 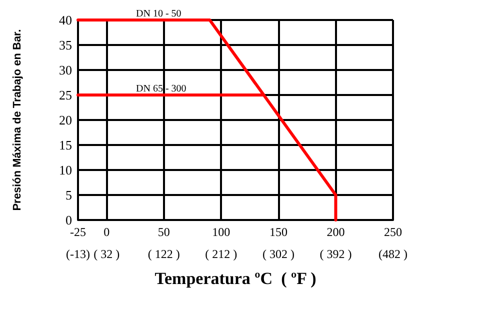 What do you see at coordinates (393, 232) in the screenshot?
I see `x-tick-label: 250` at bounding box center [393, 232].